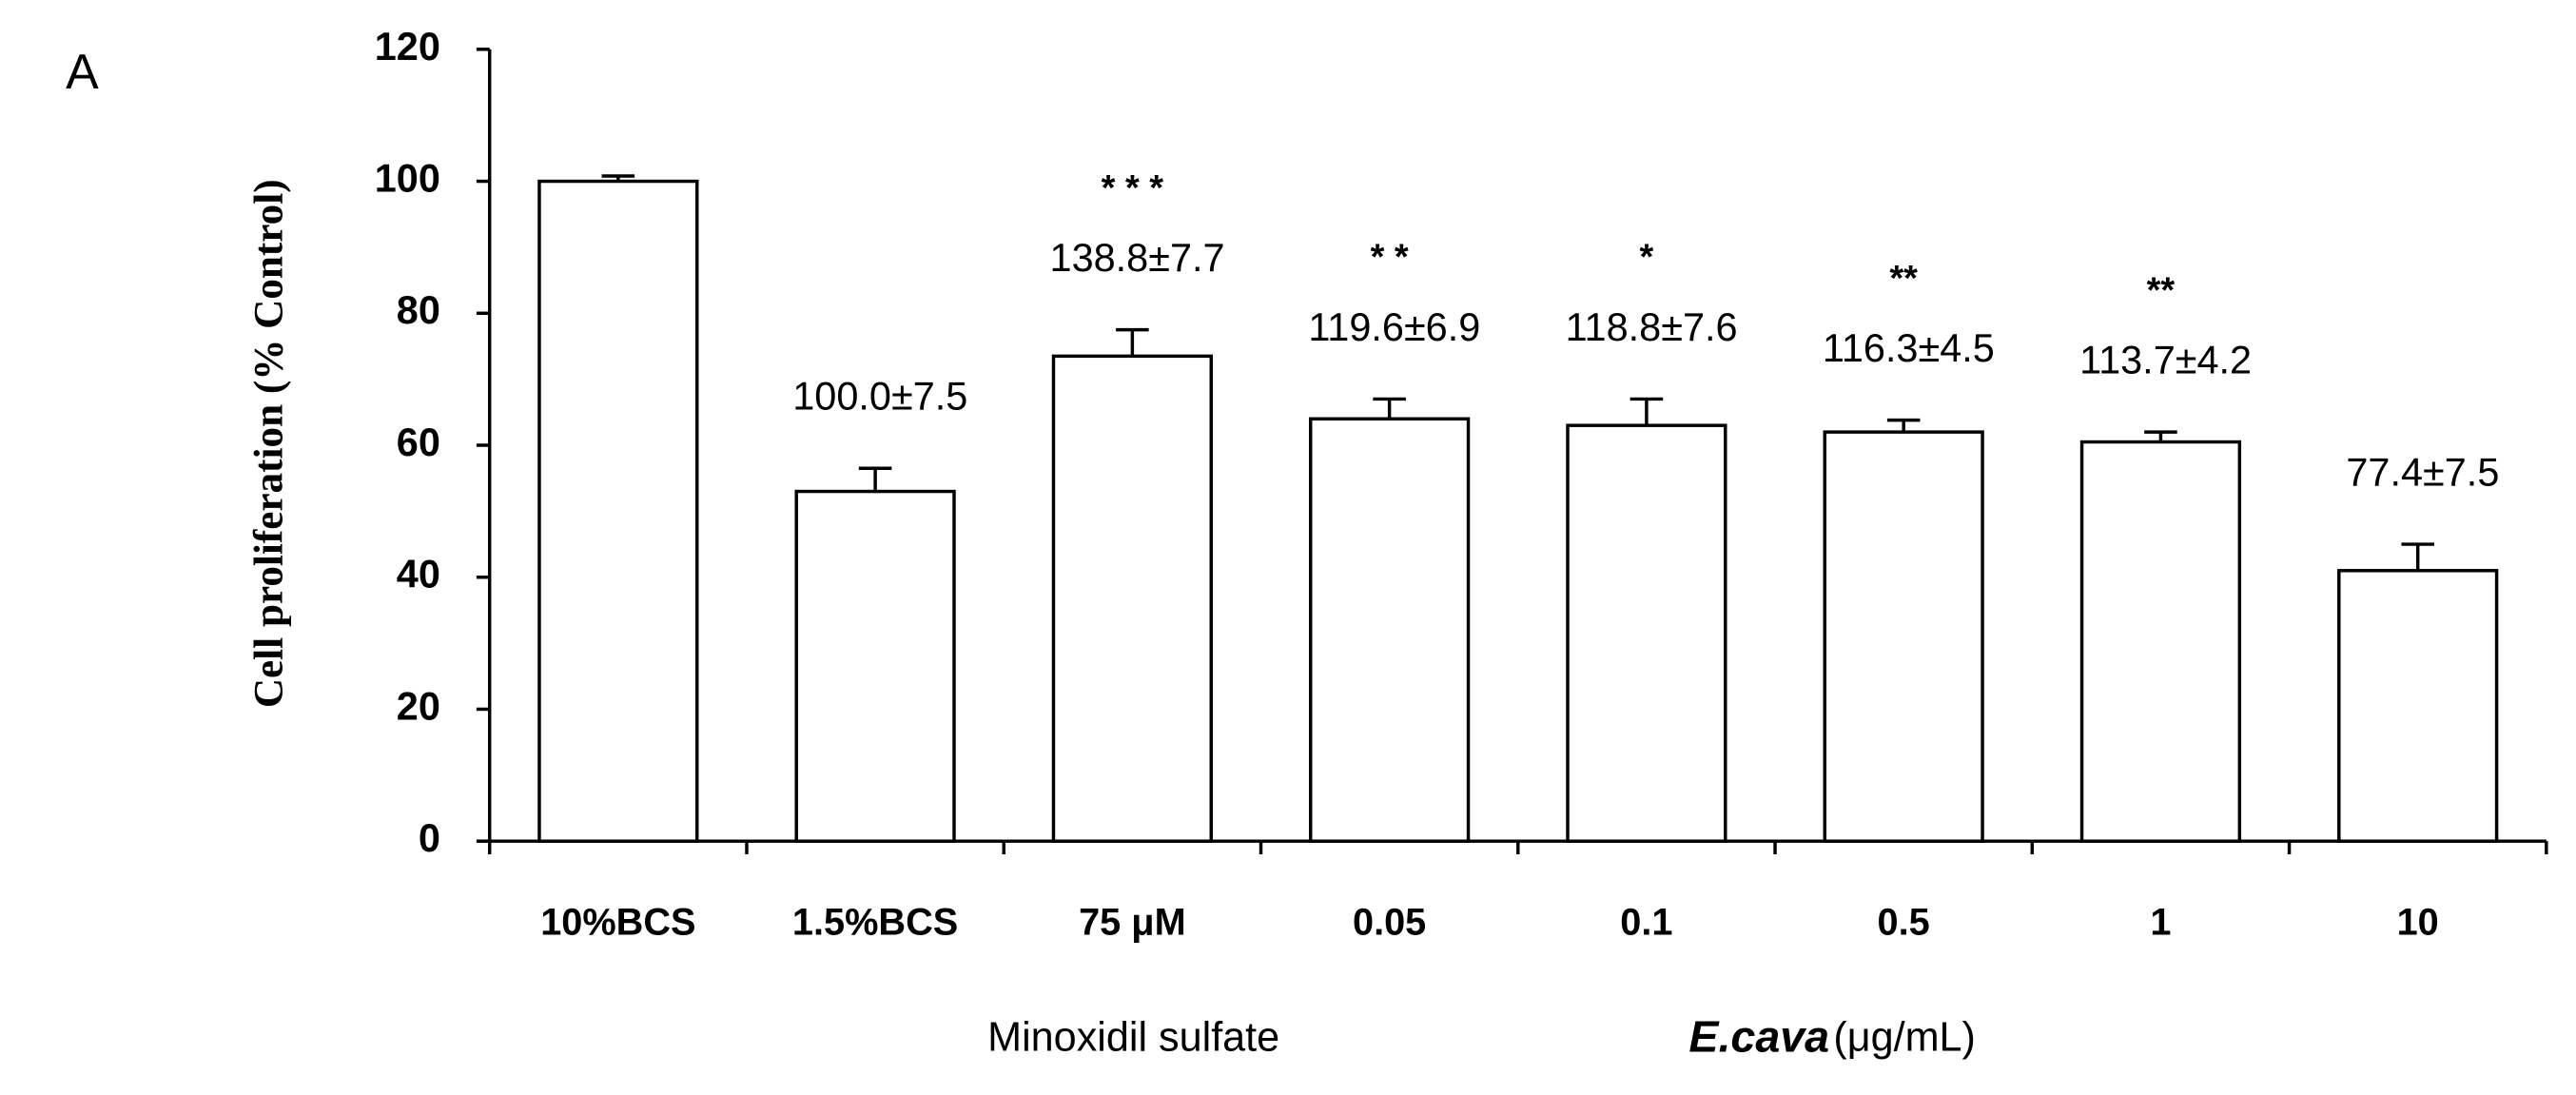  Describe the element at coordinates (2423, 472) in the screenshot. I see `annotation: 77.4±7.5` at that location.